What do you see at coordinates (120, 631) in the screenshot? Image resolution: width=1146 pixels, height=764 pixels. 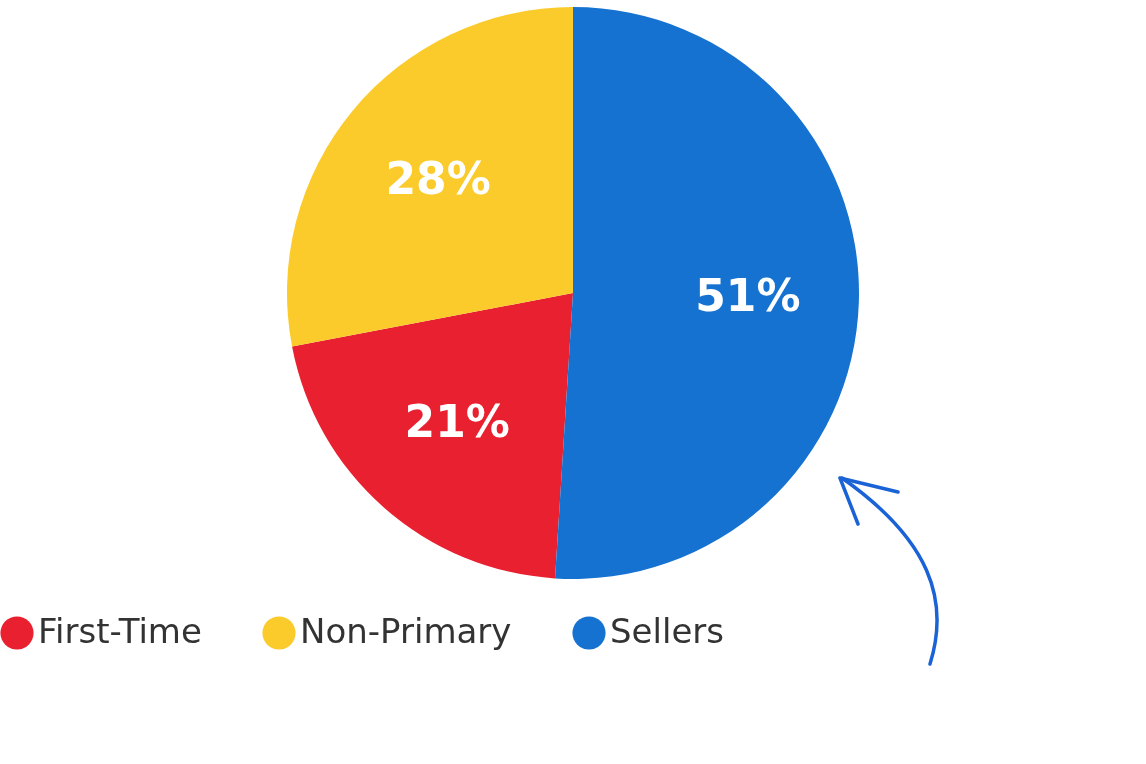 I see `legend-label: First-Time` at bounding box center [120, 631].